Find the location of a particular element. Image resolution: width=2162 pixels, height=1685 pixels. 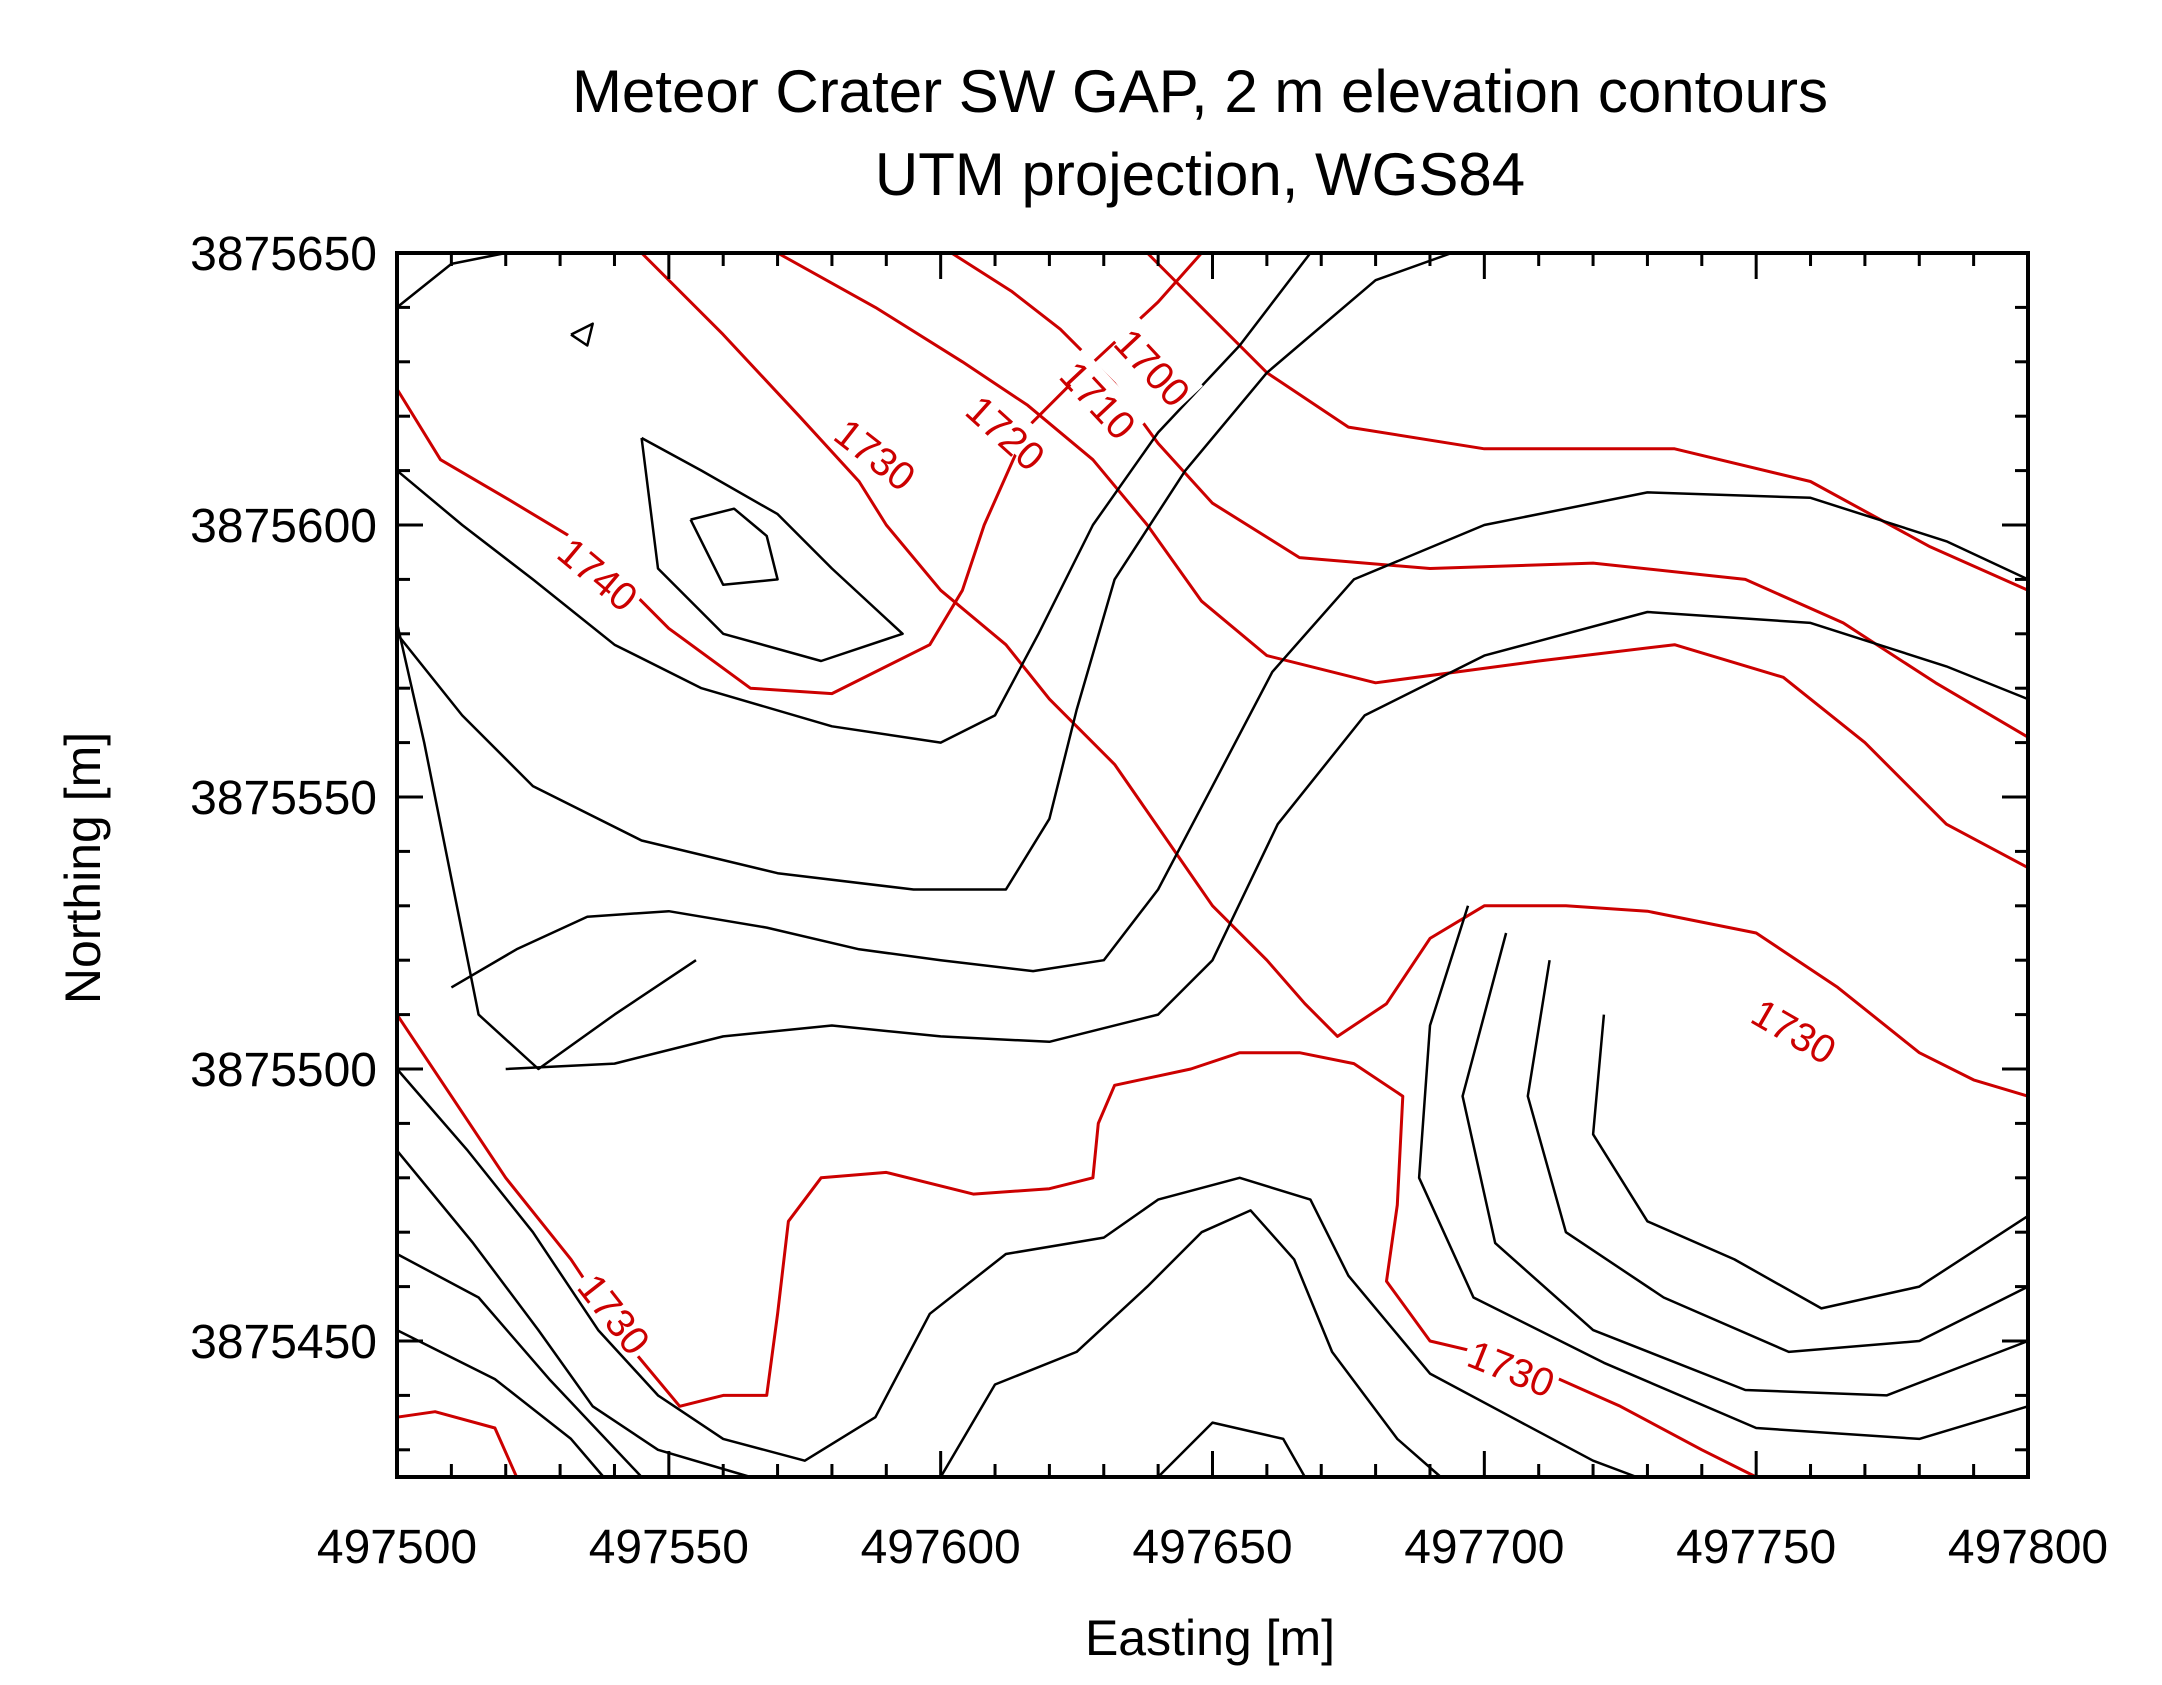

x-tick-label: 497550 is located at coordinates (669, 1547).